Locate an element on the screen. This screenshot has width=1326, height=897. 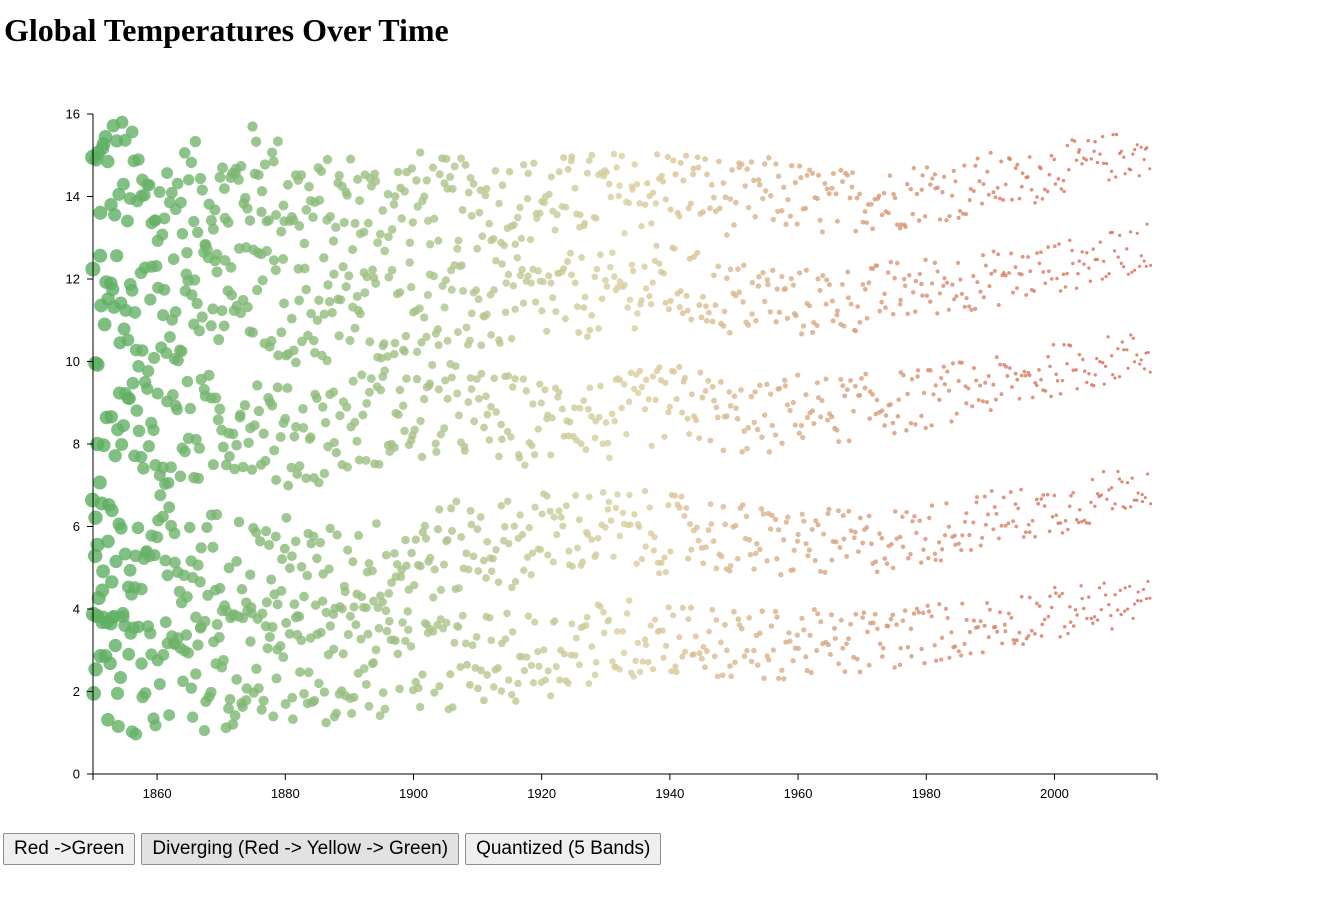
diverging-button: Diverging (Red -> Yellow -> Green) is located at coordinates (300, 849).